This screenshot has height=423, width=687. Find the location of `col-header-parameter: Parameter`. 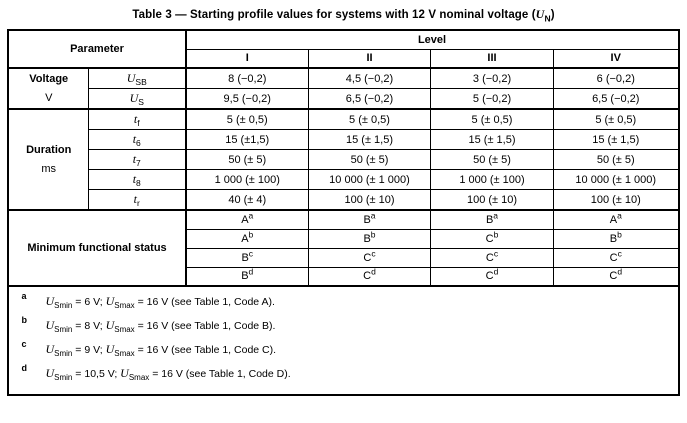

col-header-parameter: Parameter is located at coordinates (97, 49).